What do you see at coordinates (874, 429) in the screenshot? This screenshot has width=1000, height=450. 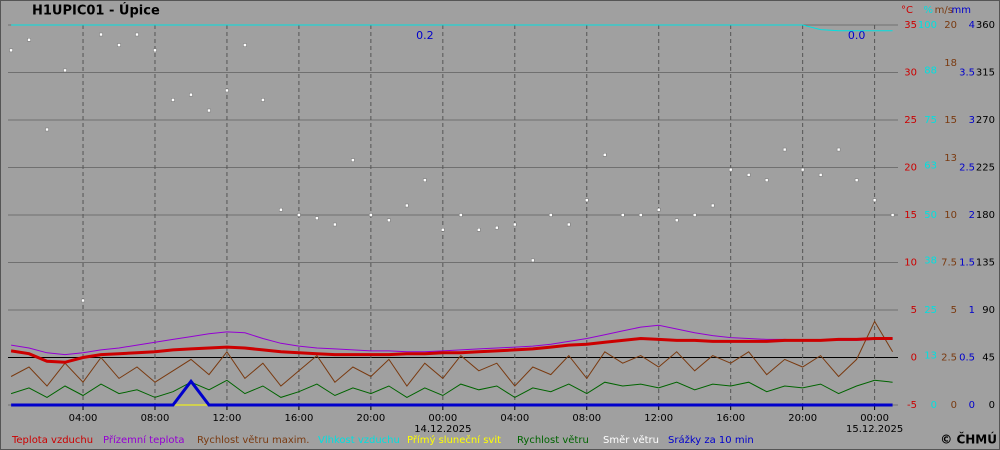 I see `date-label: 15.12.2025` at bounding box center [874, 429].